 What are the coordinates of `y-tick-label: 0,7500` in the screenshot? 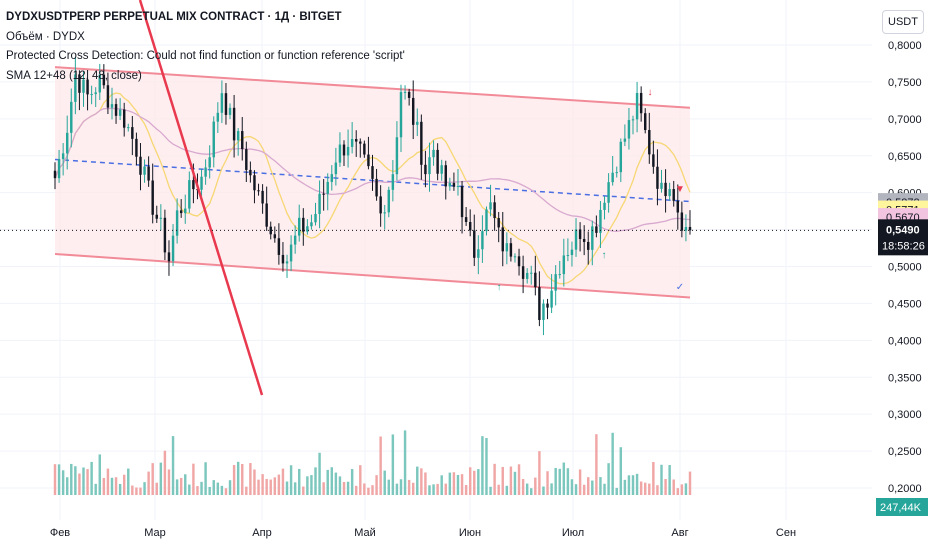 It's located at (905, 83).